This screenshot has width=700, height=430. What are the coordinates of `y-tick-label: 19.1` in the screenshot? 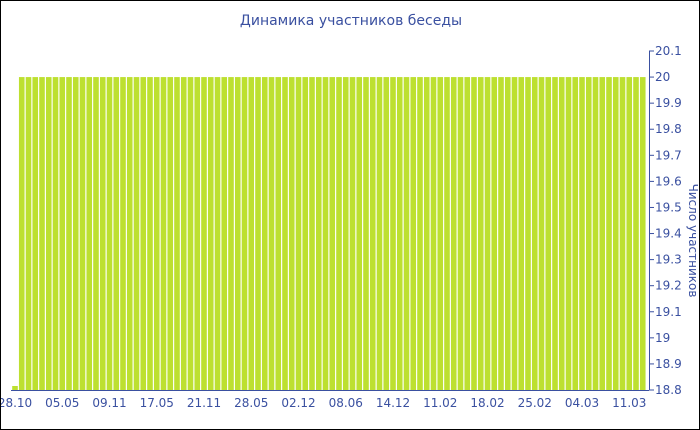 It's located at (668, 312).